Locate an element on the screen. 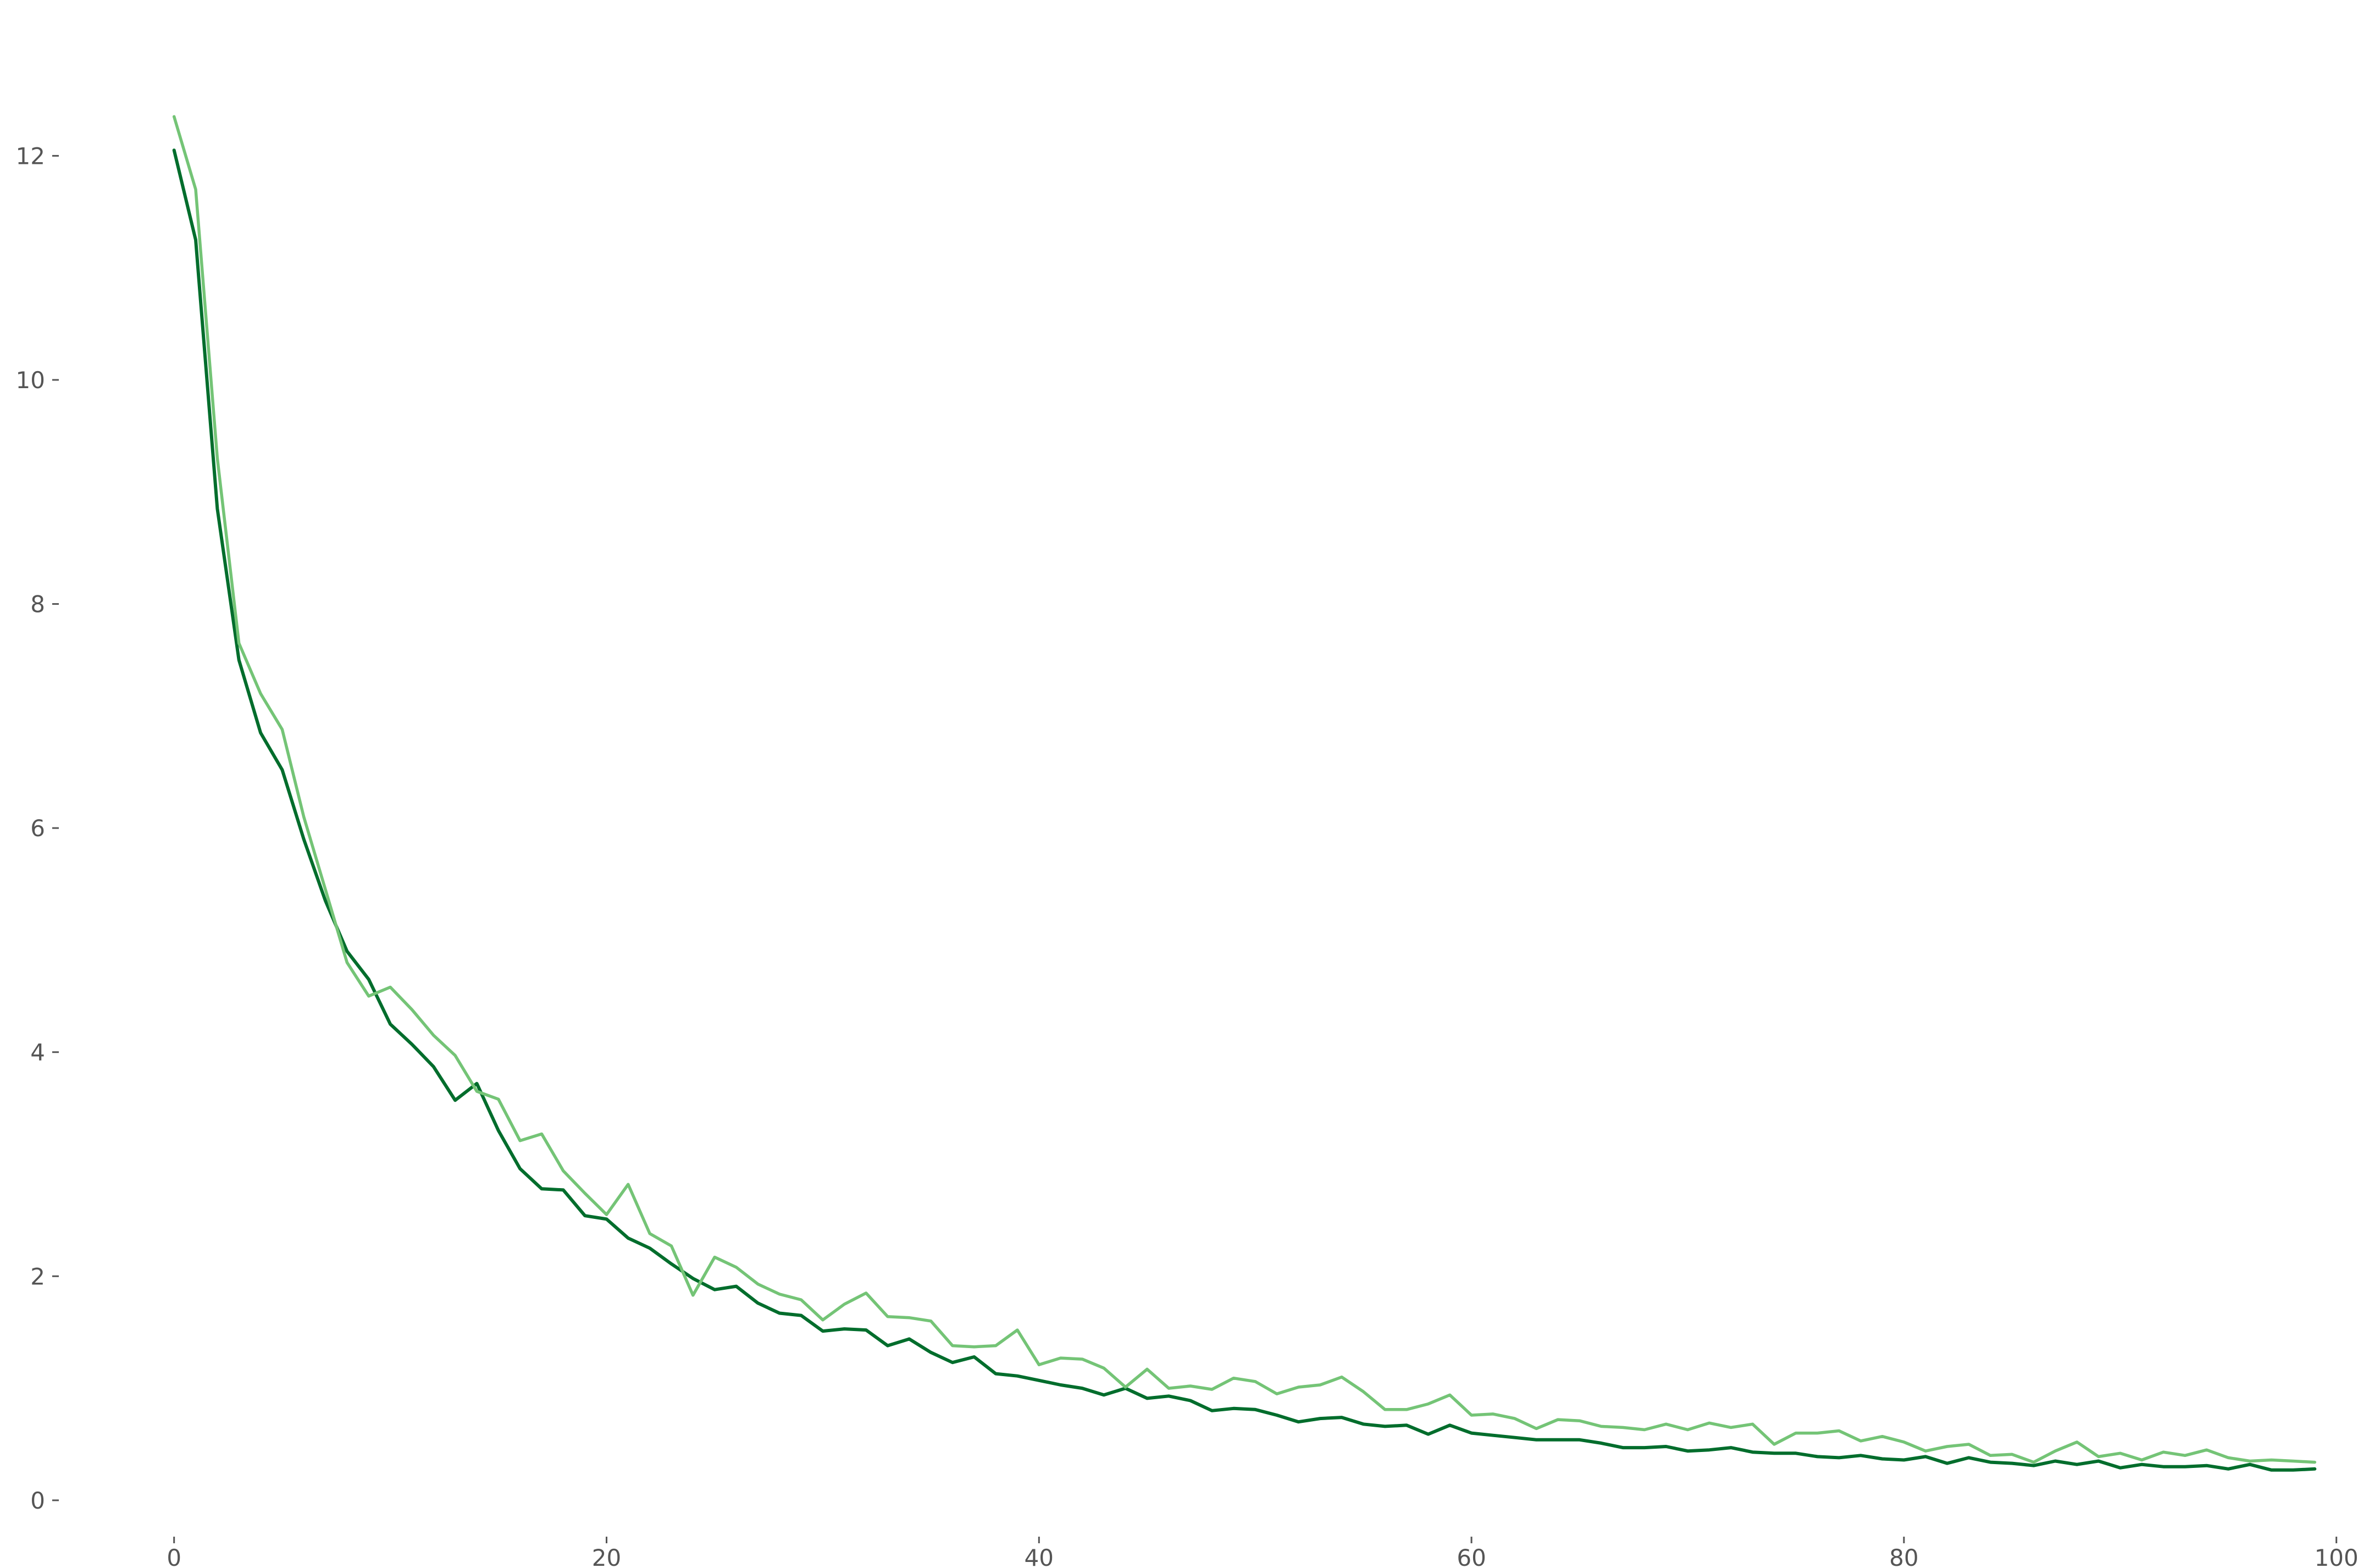 The width and height of the screenshot is (2380, 1568). x-tick-label: 80 is located at coordinates (1903, 1556).